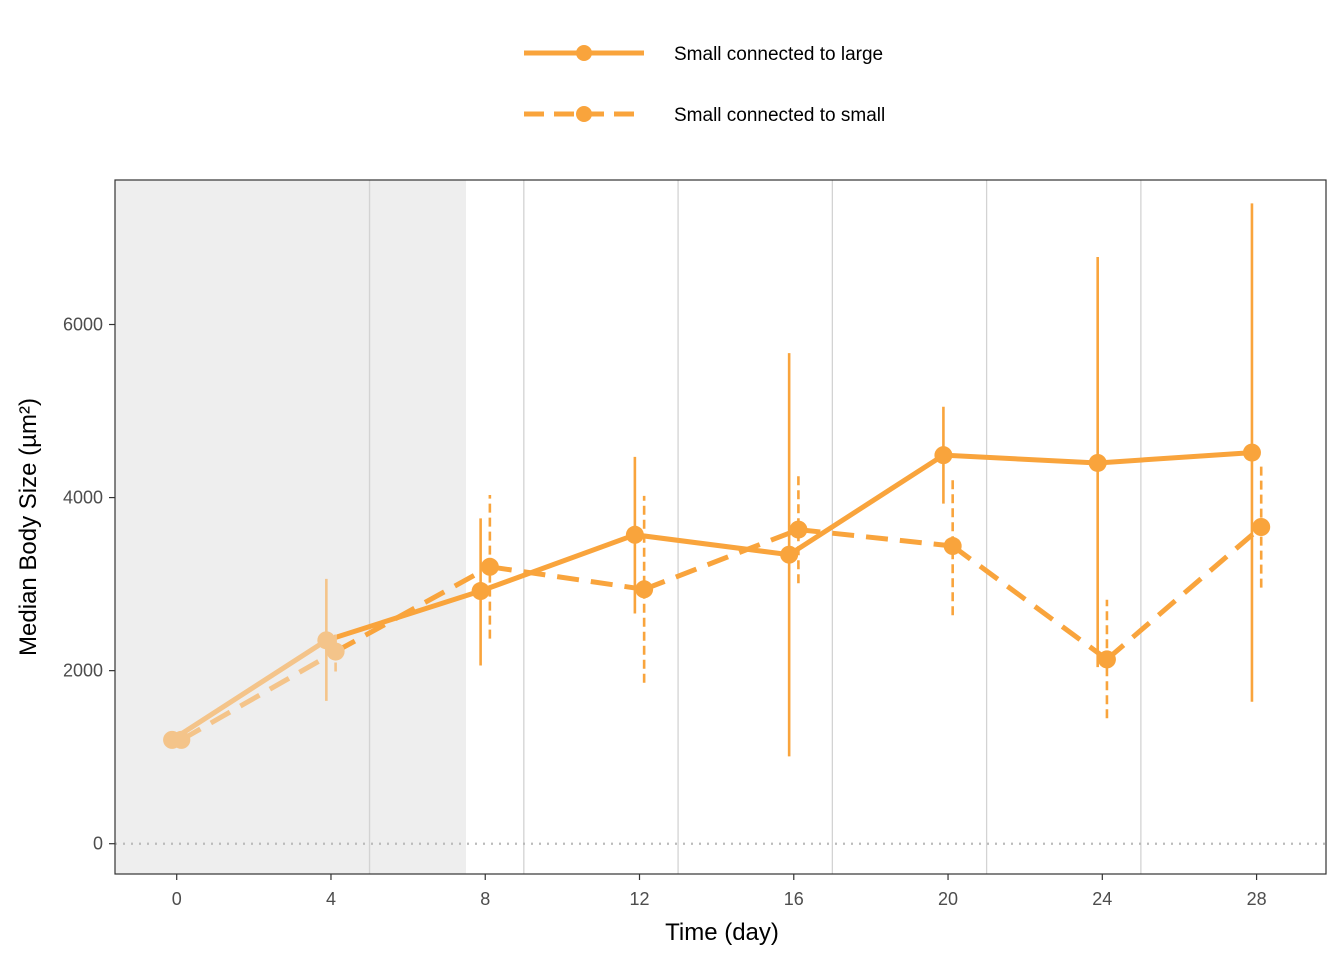  I want to click on x-tick-label: 24, so click(1102, 899).